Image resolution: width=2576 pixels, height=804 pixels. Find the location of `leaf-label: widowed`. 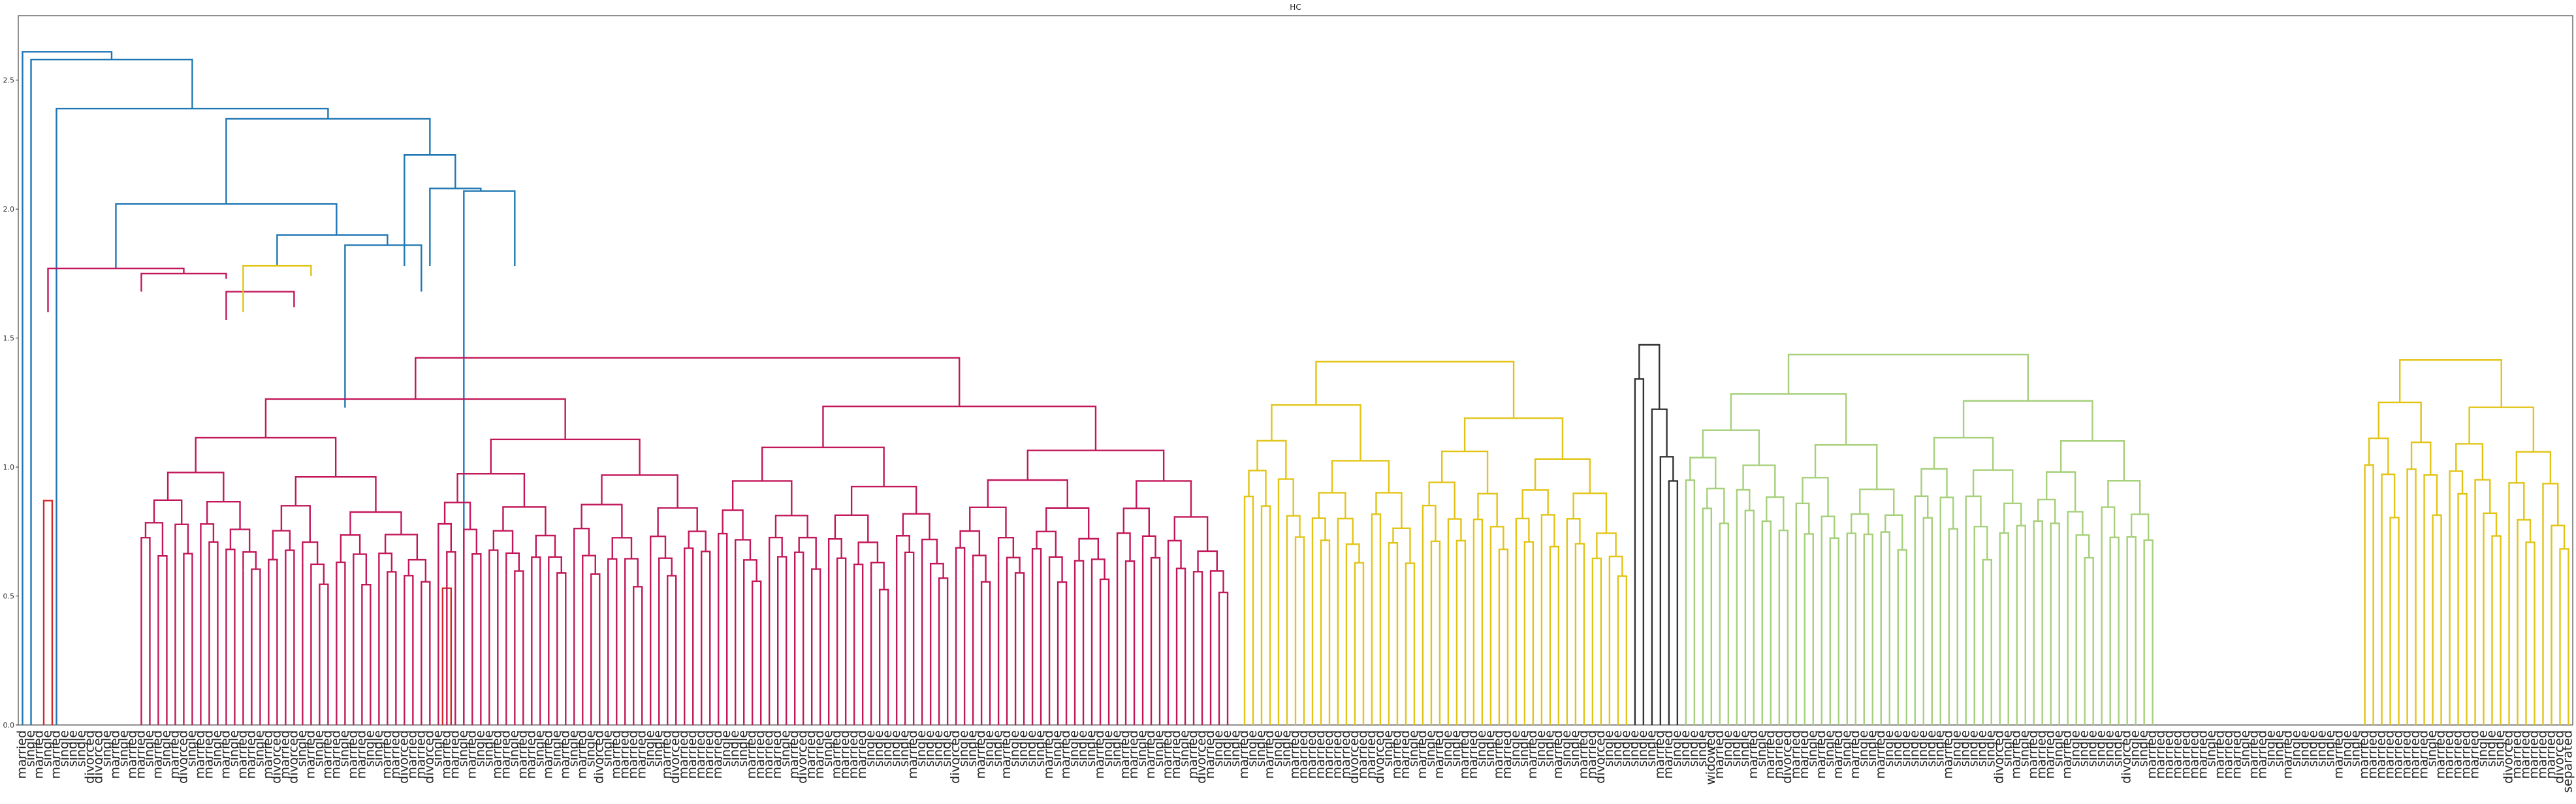

leaf-label: widowed is located at coordinates (1711, 758).